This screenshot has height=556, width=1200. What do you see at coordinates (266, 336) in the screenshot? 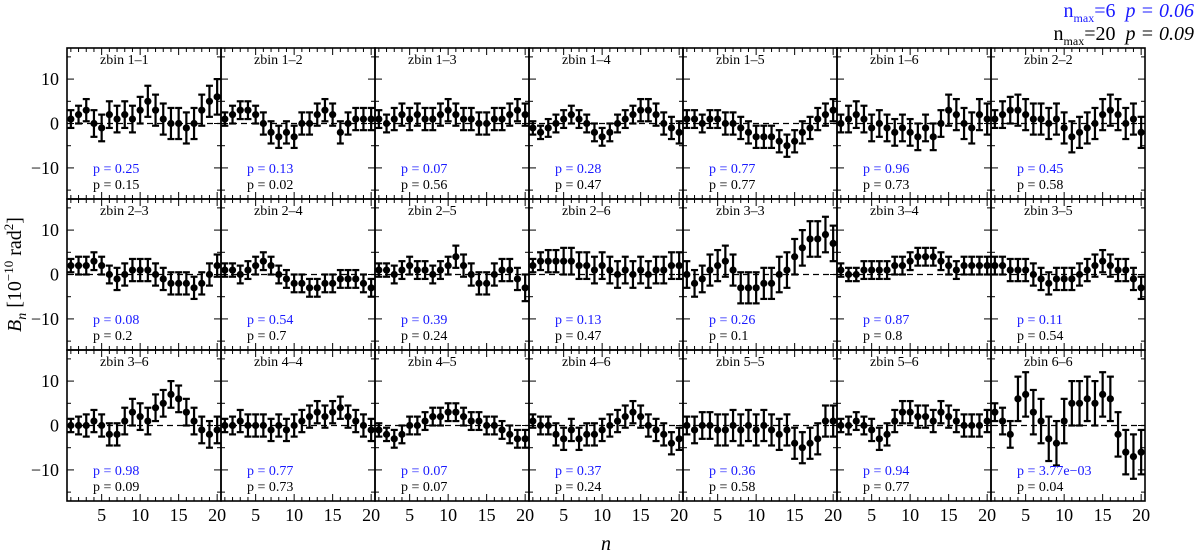
I see `p-value-nmax20: p = 0.7` at bounding box center [266, 336].